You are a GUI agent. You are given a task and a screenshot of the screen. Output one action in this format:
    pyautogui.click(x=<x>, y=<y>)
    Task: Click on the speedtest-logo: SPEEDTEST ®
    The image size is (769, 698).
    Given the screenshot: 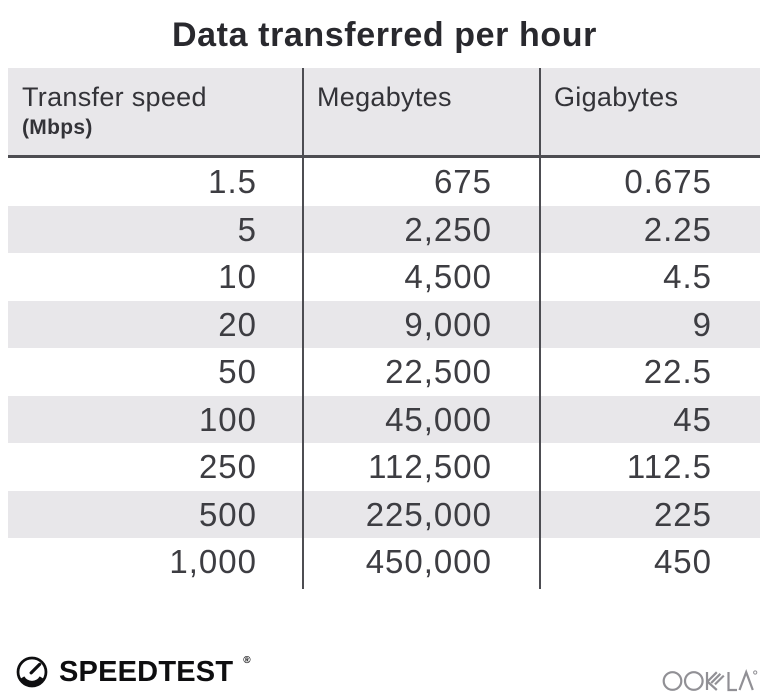 What is the action you would take?
    pyautogui.click(x=132, y=672)
    